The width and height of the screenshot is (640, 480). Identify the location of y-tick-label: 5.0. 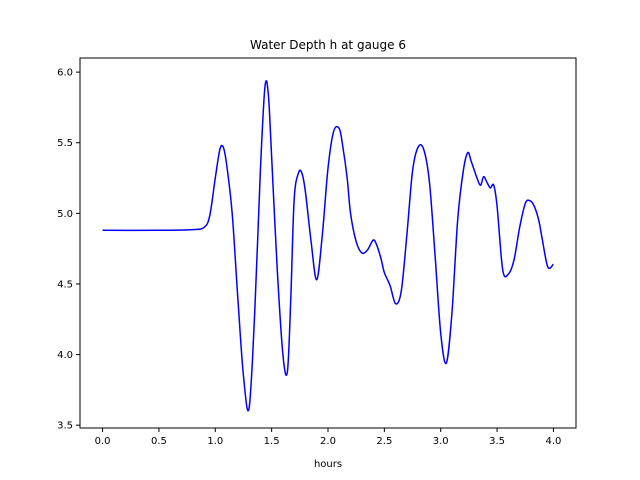
(65, 214).